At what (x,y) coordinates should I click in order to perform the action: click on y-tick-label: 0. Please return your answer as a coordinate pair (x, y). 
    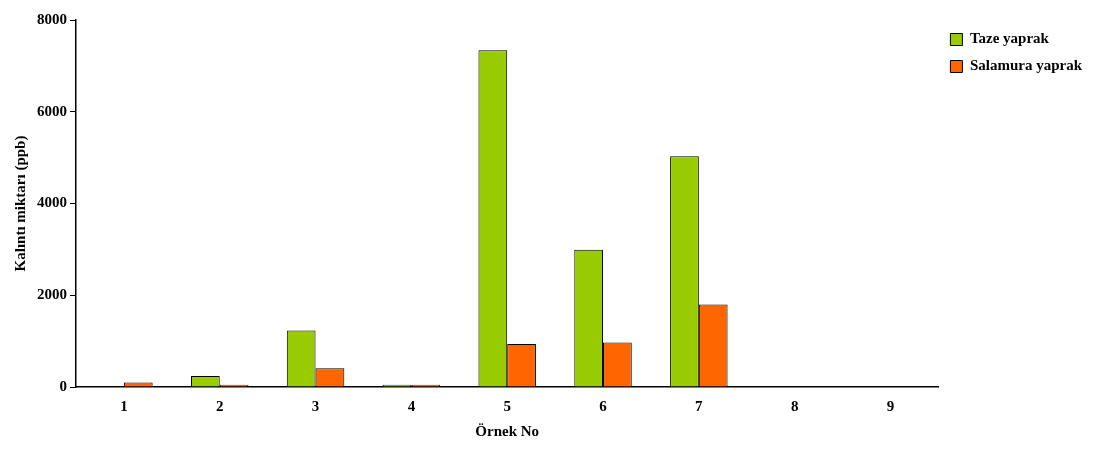
    Looking at the image, I should click on (63, 385).